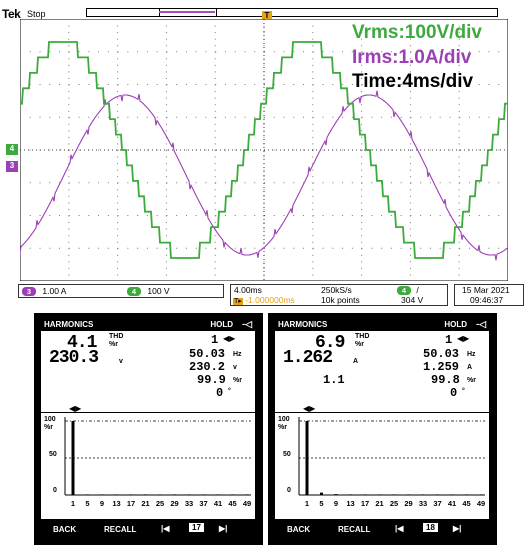 The image size is (529, 550). I want to click on percent-unit: %r, so click(471, 380).